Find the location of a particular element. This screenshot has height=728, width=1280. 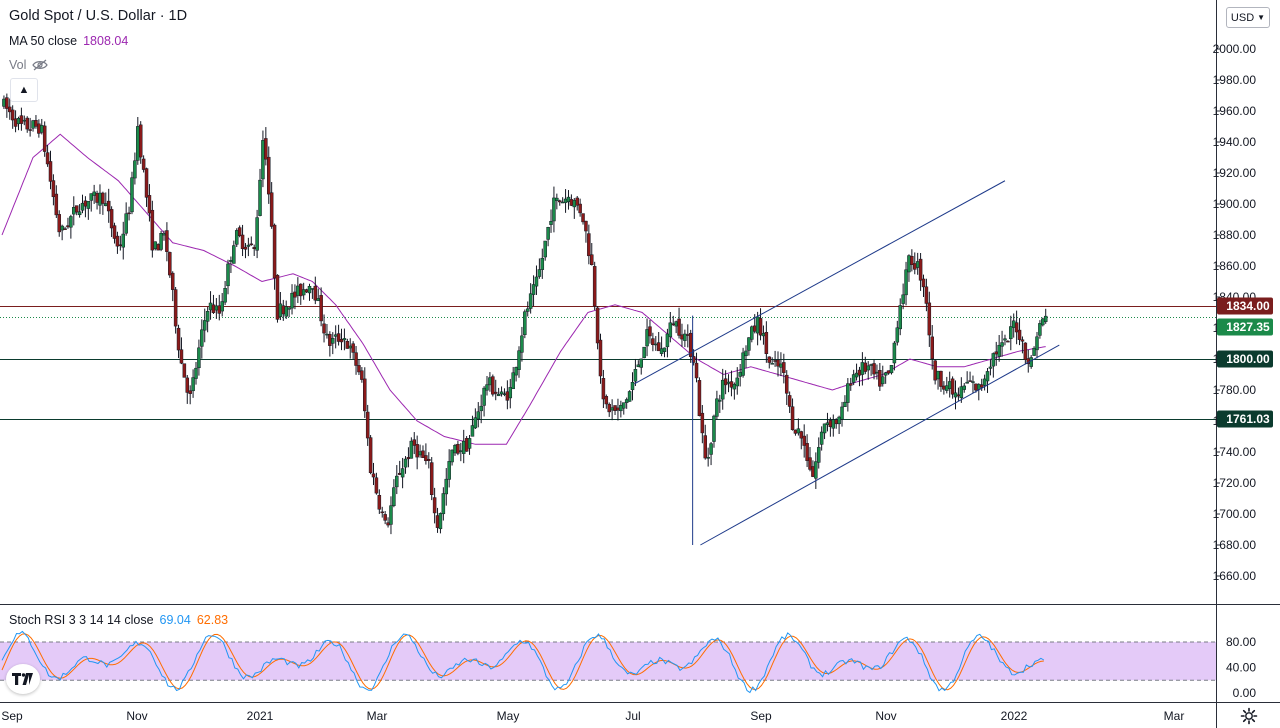

stoch-rsi-pane is located at coordinates (608, 662).